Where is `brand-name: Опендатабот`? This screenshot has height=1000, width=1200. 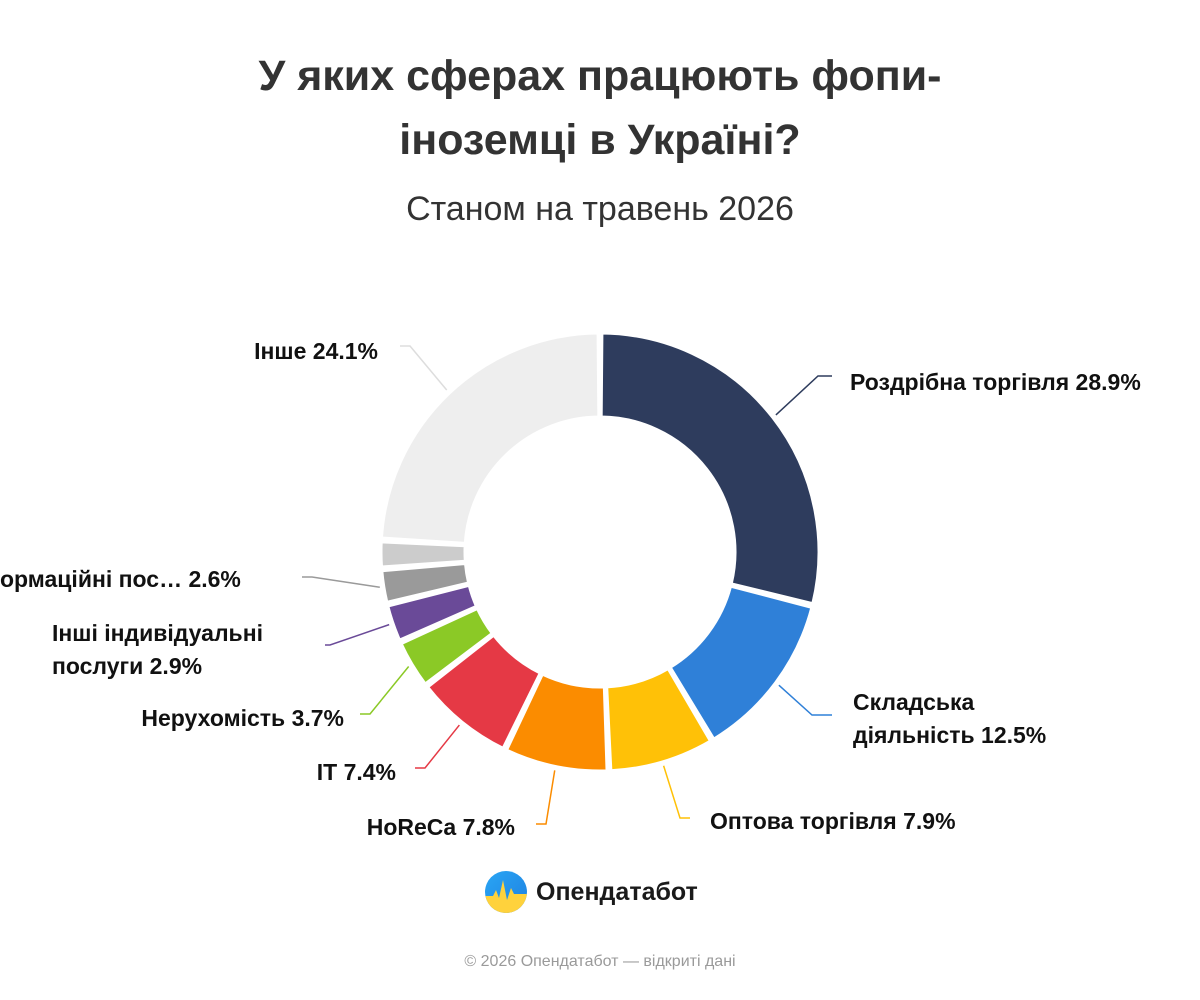 brand-name: Опендатабот is located at coordinates (617, 891).